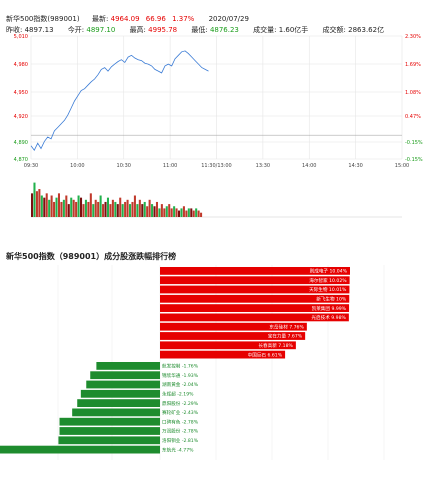 This screenshot has width=432, height=477. What do you see at coordinates (180, 375) in the screenshot?
I see `loser-label: 锦欣华通 -1.93%` at bounding box center [180, 375].